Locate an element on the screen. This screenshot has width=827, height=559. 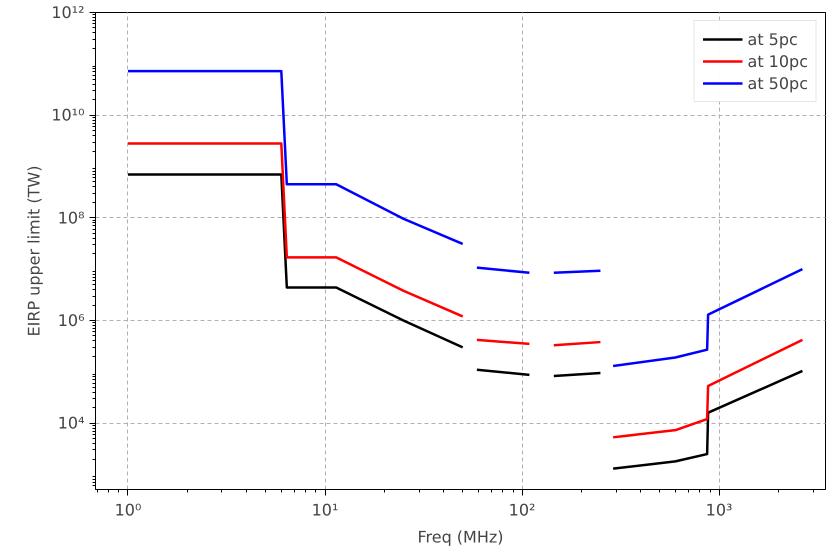
y-tick-label: 10⁴ is located at coordinates (71, 423).